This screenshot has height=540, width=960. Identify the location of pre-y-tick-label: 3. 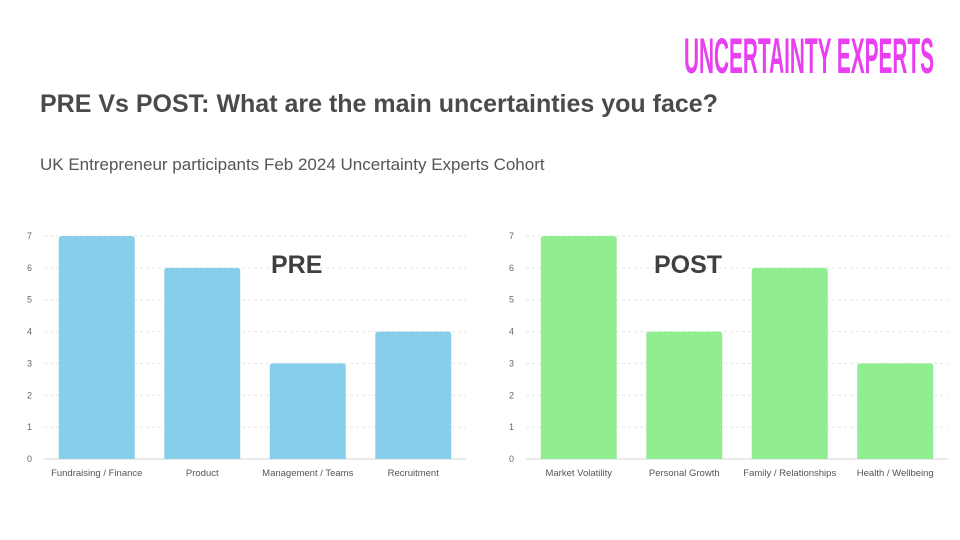
(29, 363).